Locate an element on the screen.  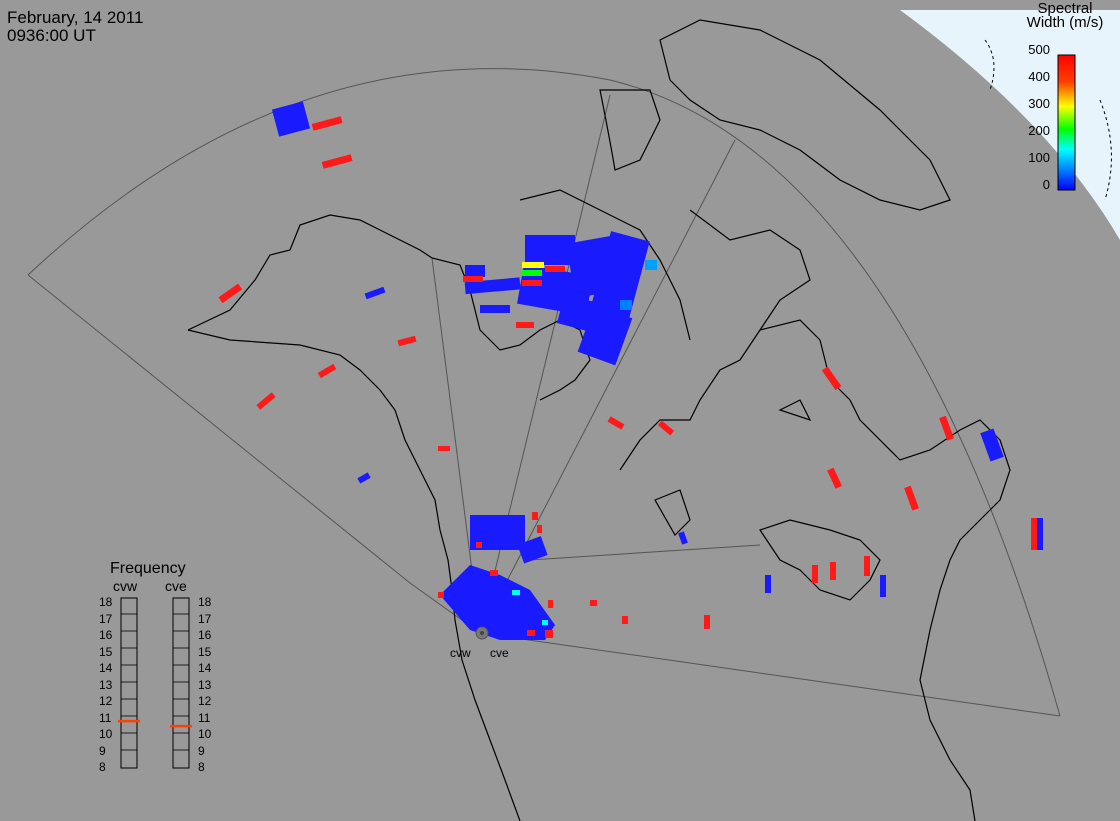
colorbar-units: Width (m/s) is located at coordinates (1065, 22).